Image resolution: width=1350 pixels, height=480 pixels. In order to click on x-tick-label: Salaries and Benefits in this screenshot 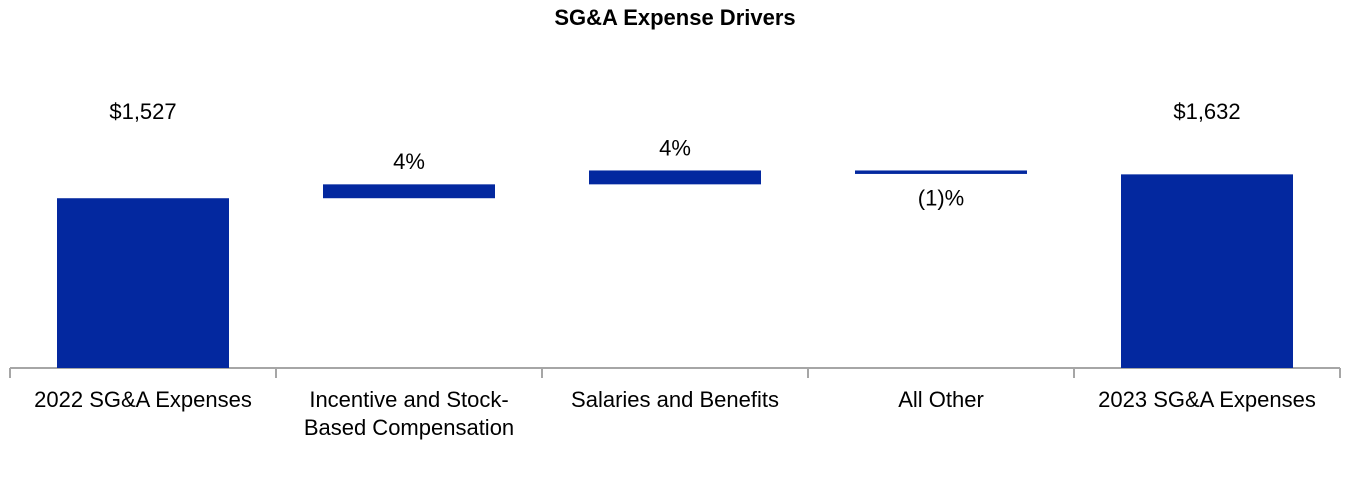, I will do `click(675, 399)`.